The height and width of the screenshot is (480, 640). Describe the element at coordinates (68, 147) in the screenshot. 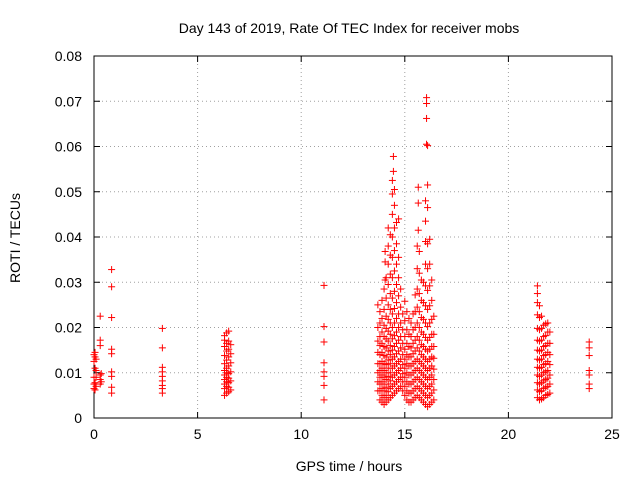

I see `y-tick-label: 0.06` at that location.